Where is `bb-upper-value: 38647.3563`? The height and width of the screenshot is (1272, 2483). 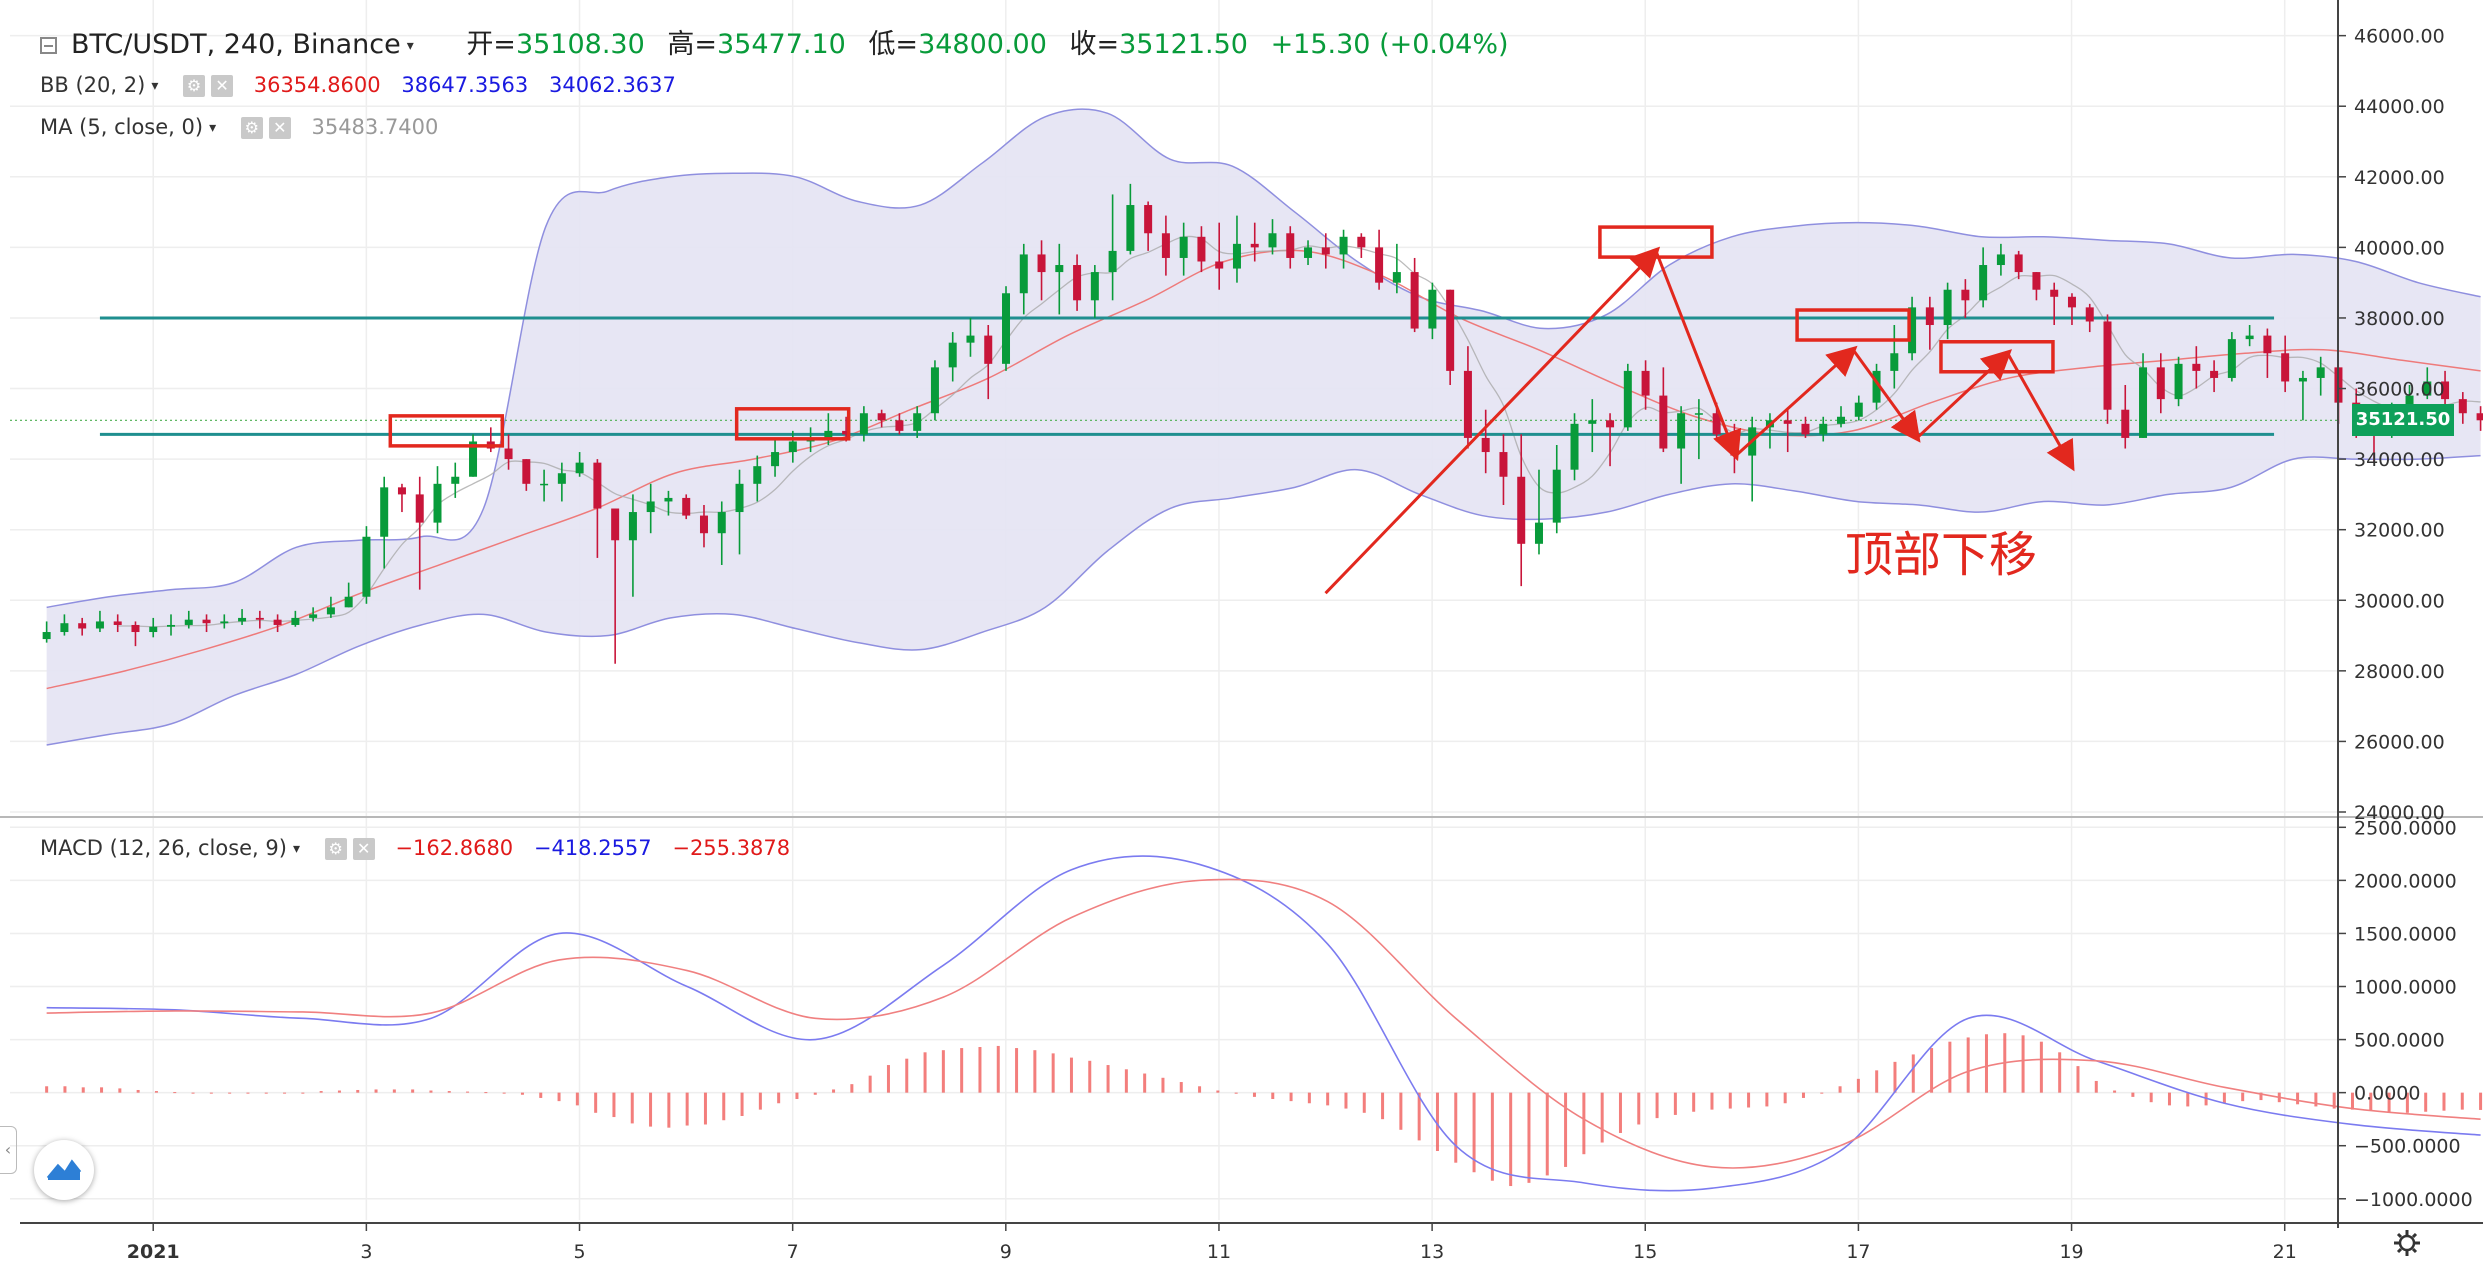
bb-upper-value: 38647.3563 is located at coordinates (465, 85).